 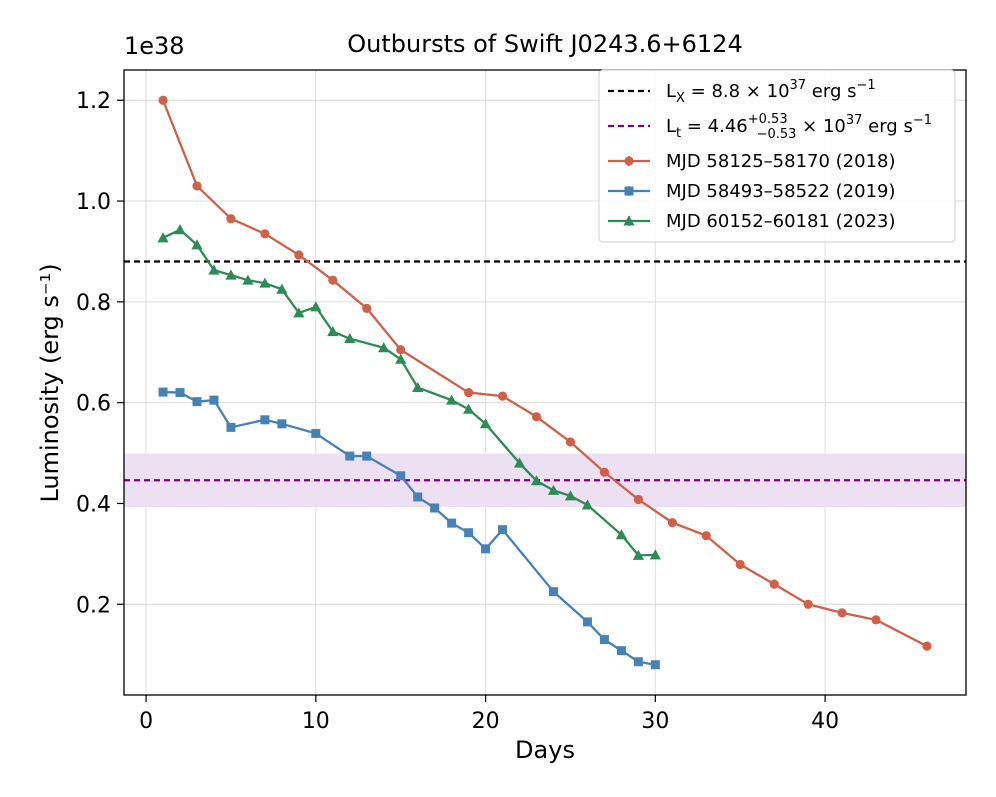 What do you see at coordinates (798, 85) in the screenshot?
I see `legend-lx-exp: 37` at bounding box center [798, 85].